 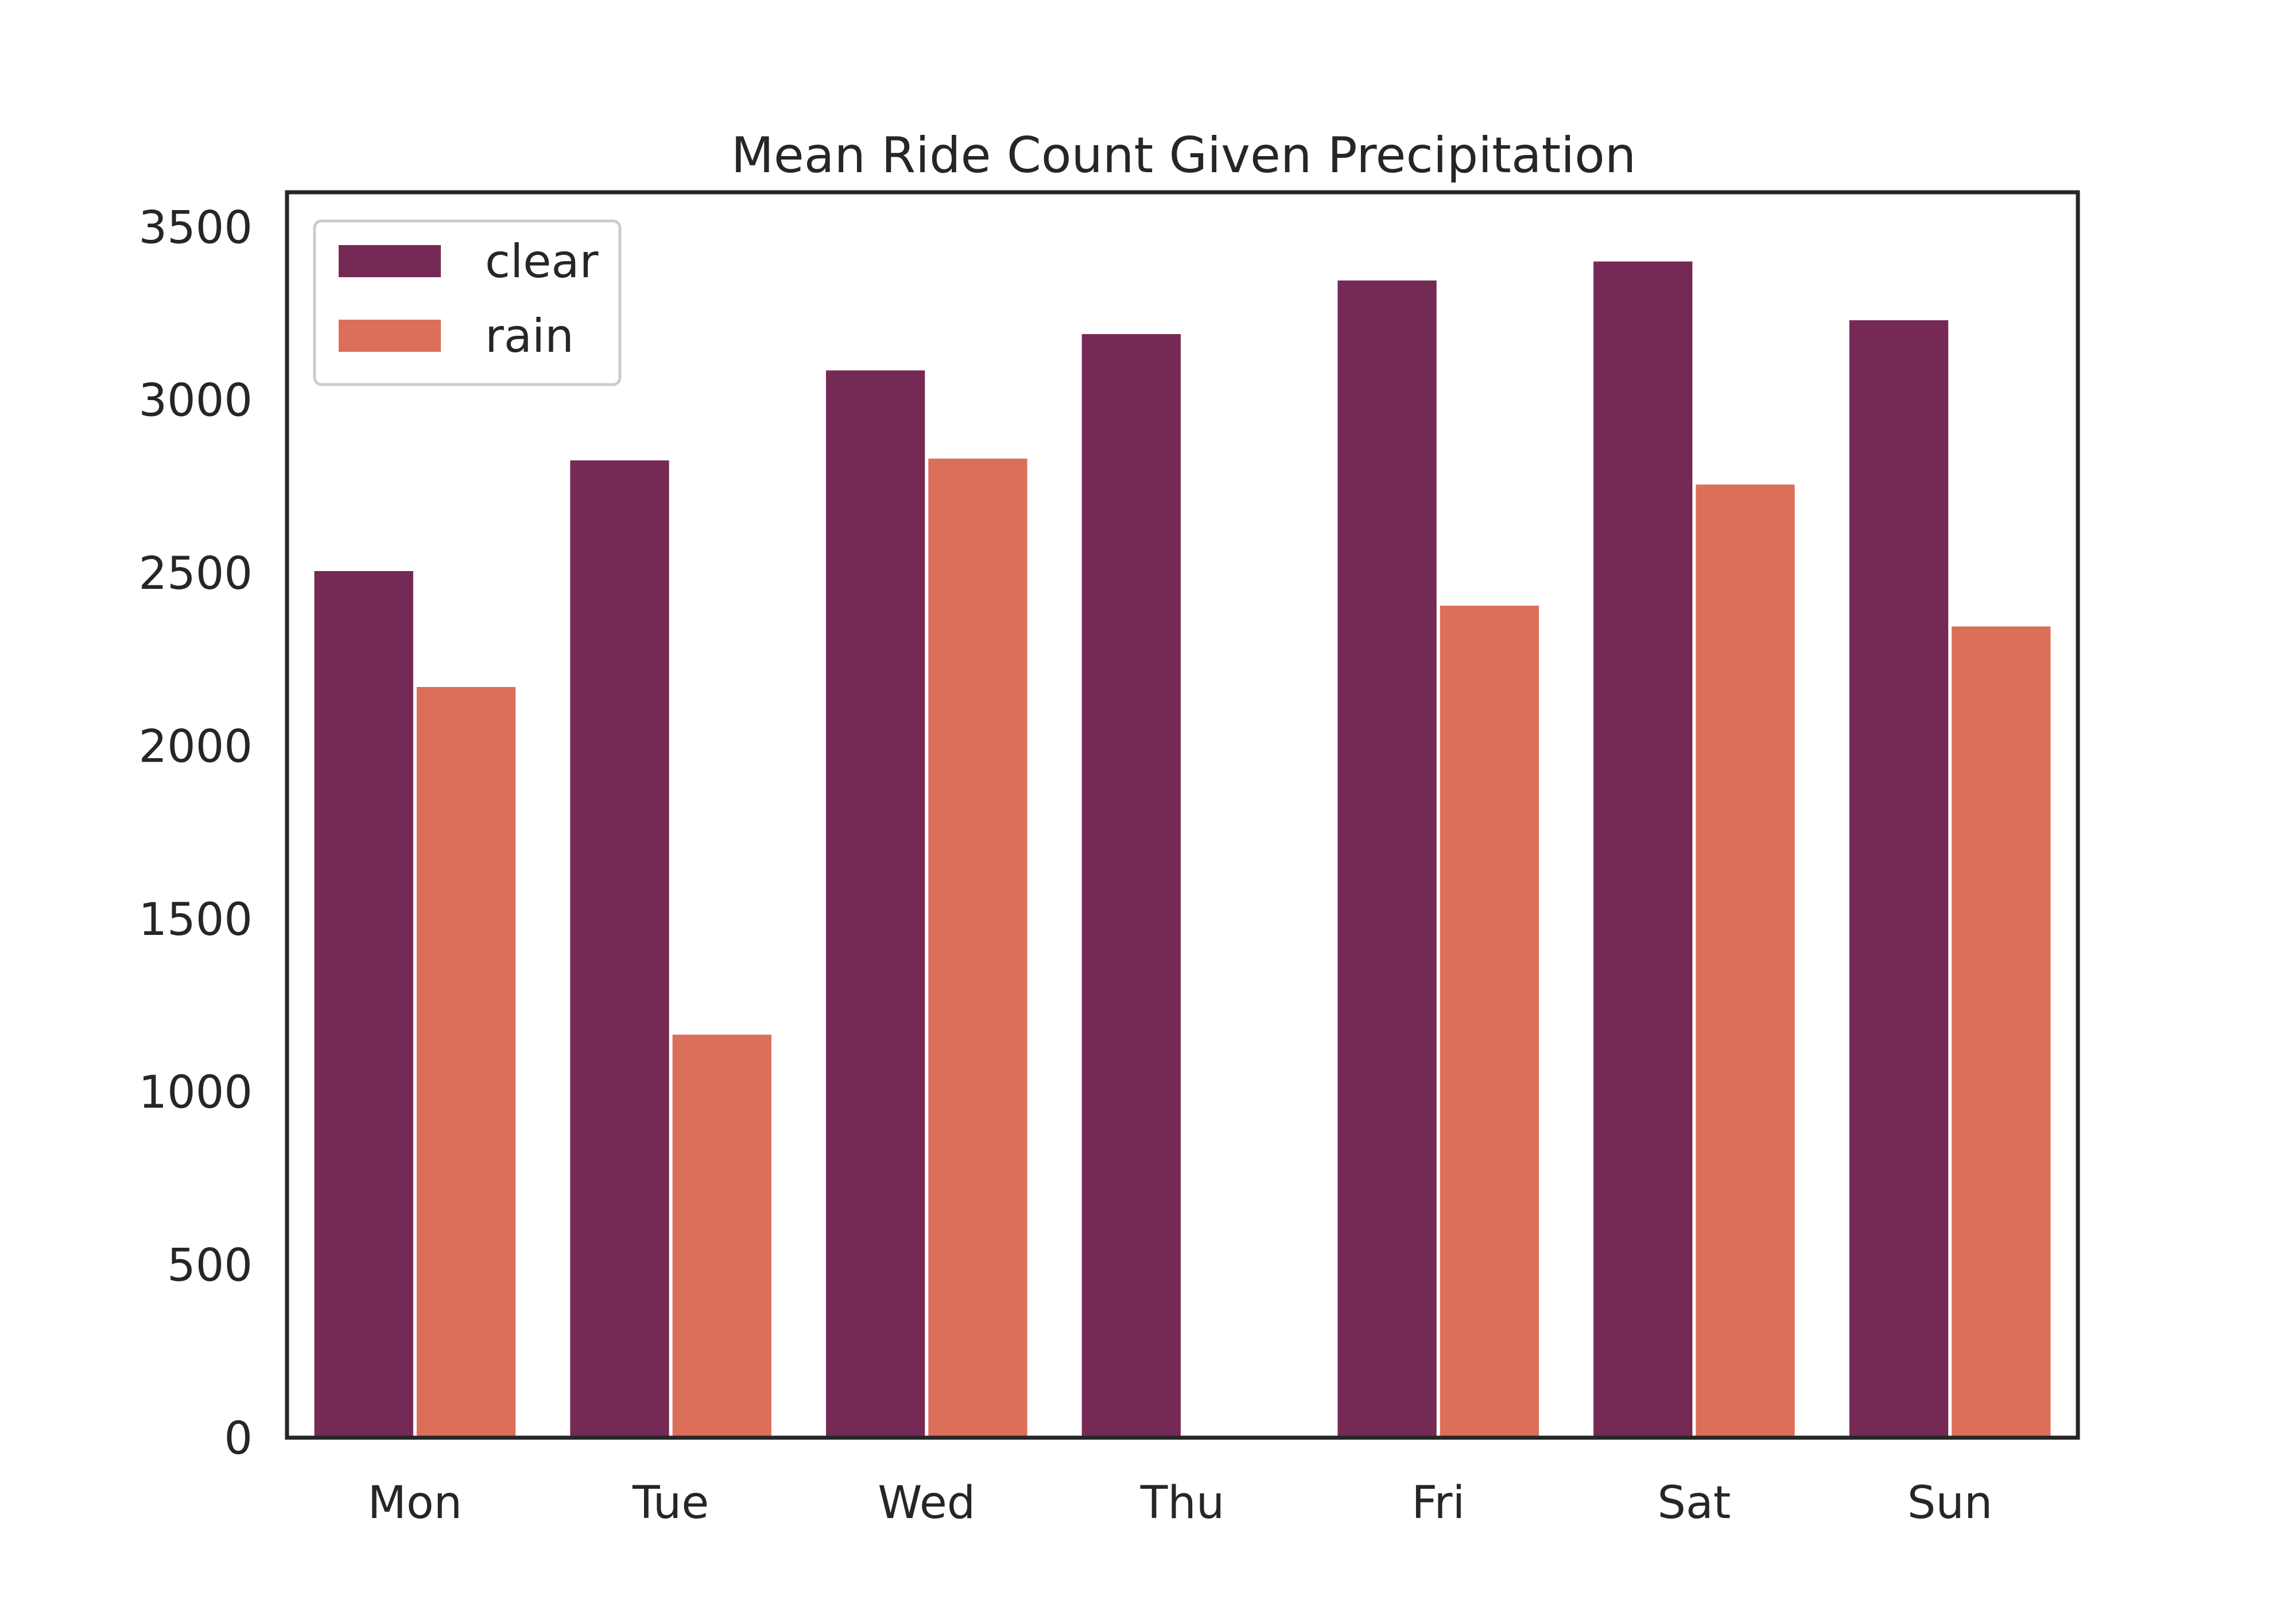 I want to click on y-tick-label: 2000, so click(x=195, y=747).